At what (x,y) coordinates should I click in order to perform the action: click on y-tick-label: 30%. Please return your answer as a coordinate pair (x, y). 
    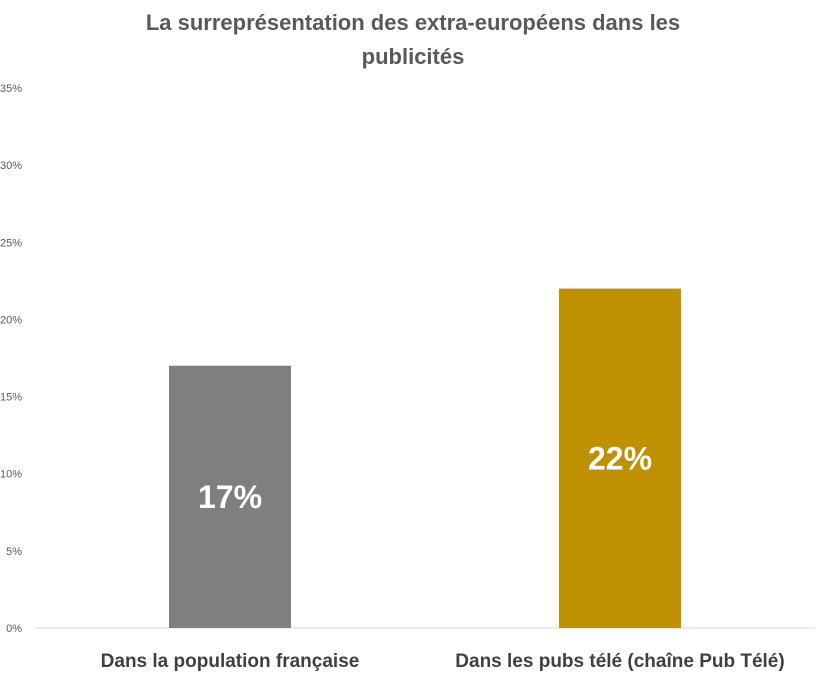
    Looking at the image, I should click on (11, 166).